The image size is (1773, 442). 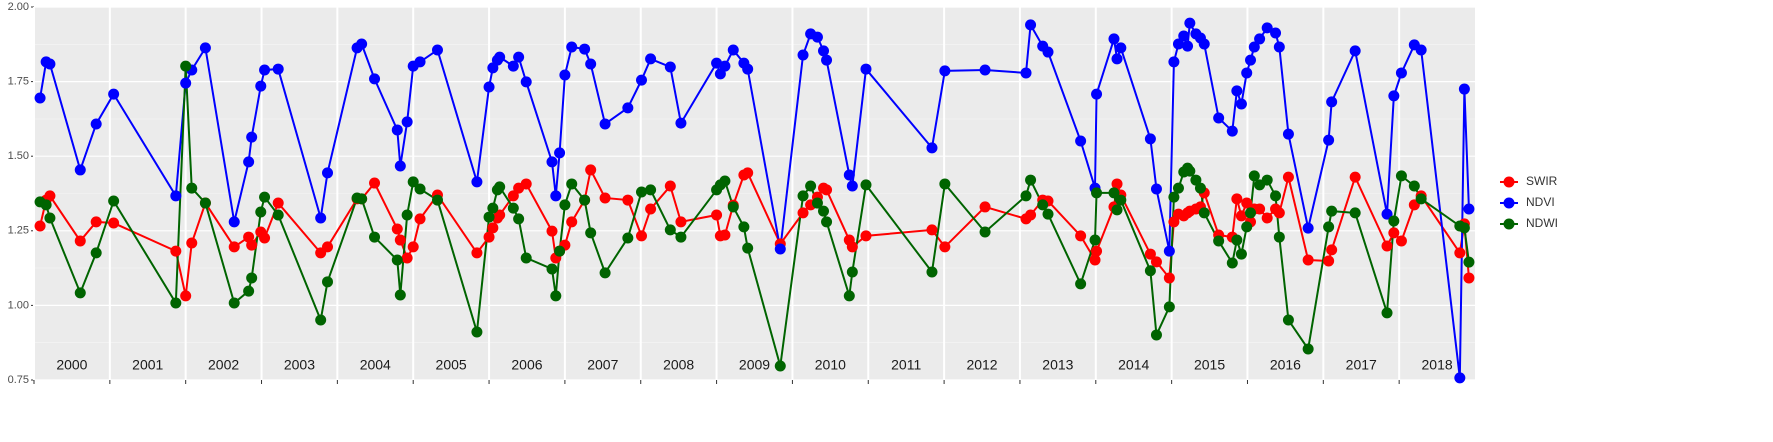 What do you see at coordinates (602, 365) in the screenshot?
I see `x-tick-label: 2007` at bounding box center [602, 365].